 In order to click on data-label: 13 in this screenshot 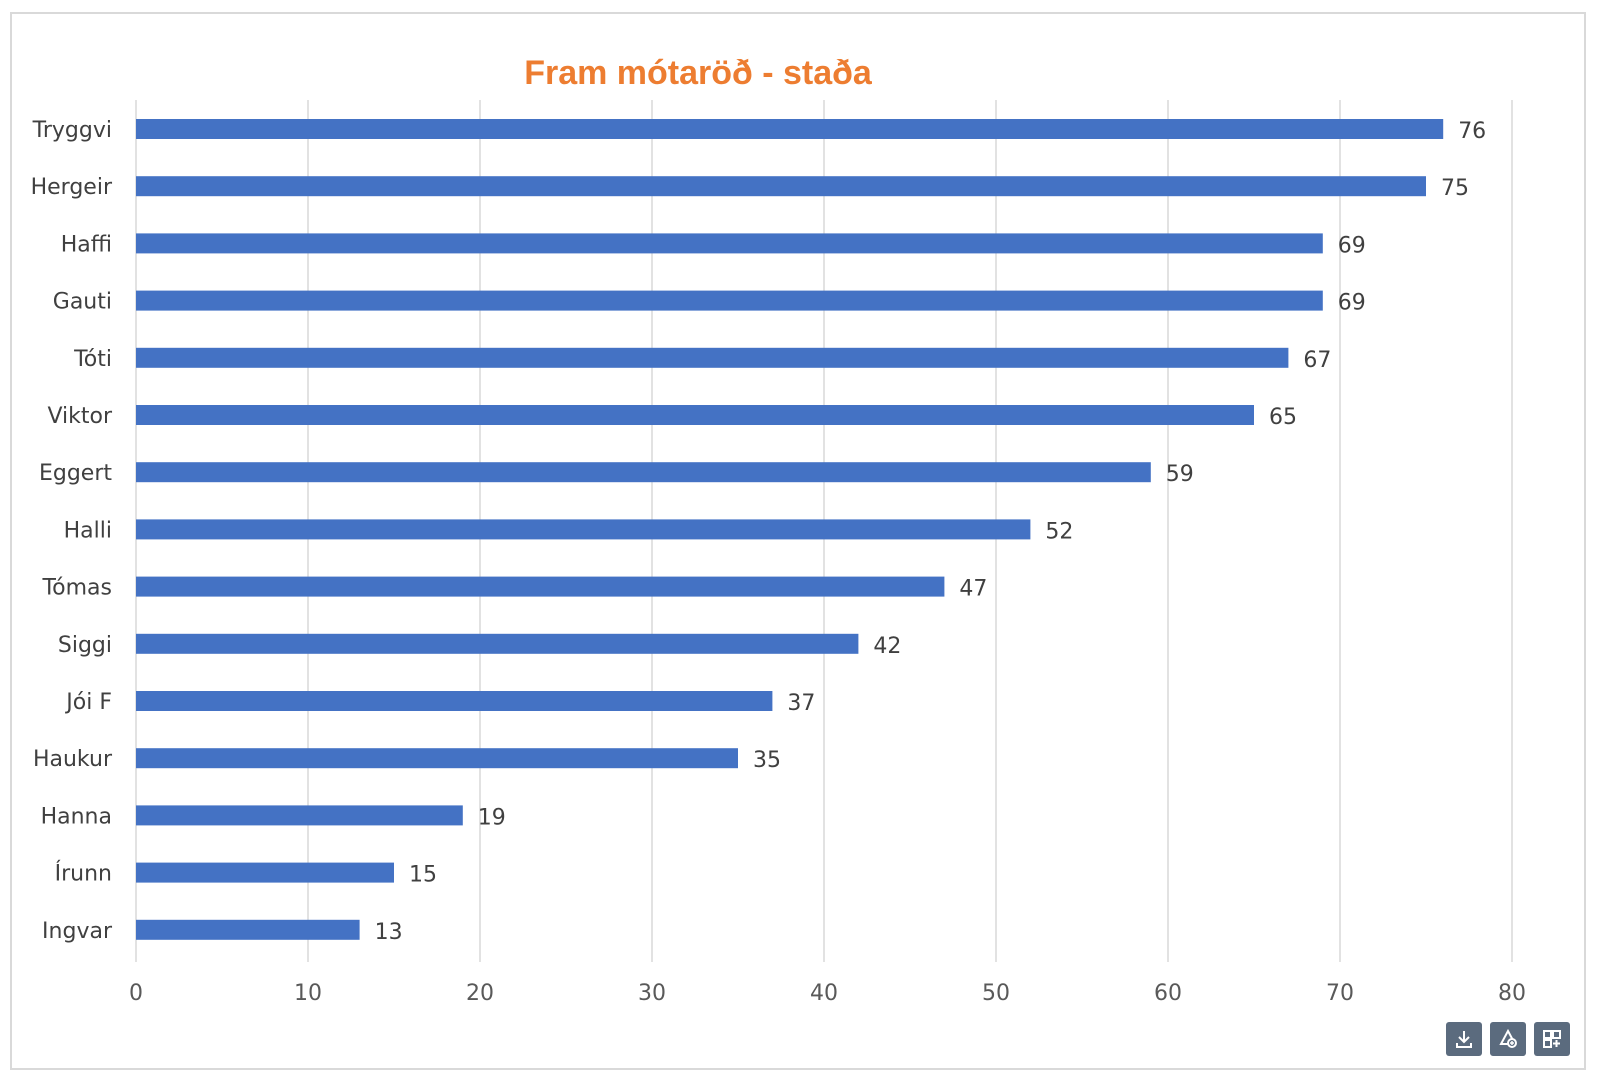, I will do `click(389, 932)`.